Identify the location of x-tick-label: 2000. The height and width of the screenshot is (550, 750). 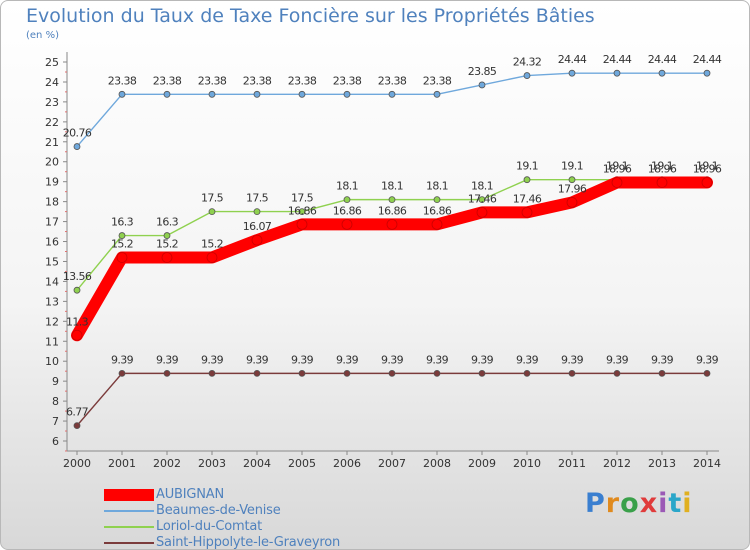
(77, 463).